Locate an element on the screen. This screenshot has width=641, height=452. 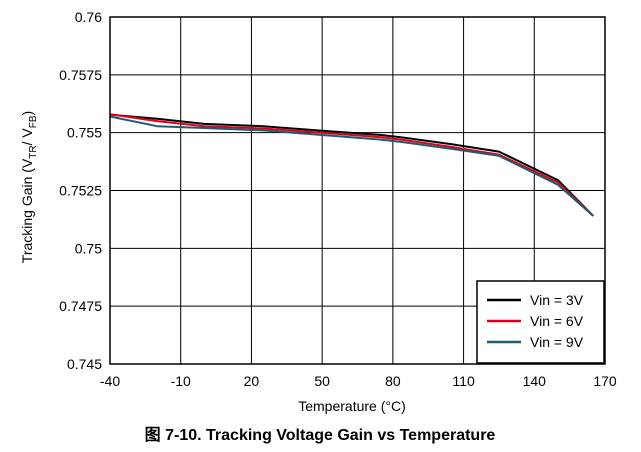
x-tick-label: 110 is located at coordinates (463, 381).